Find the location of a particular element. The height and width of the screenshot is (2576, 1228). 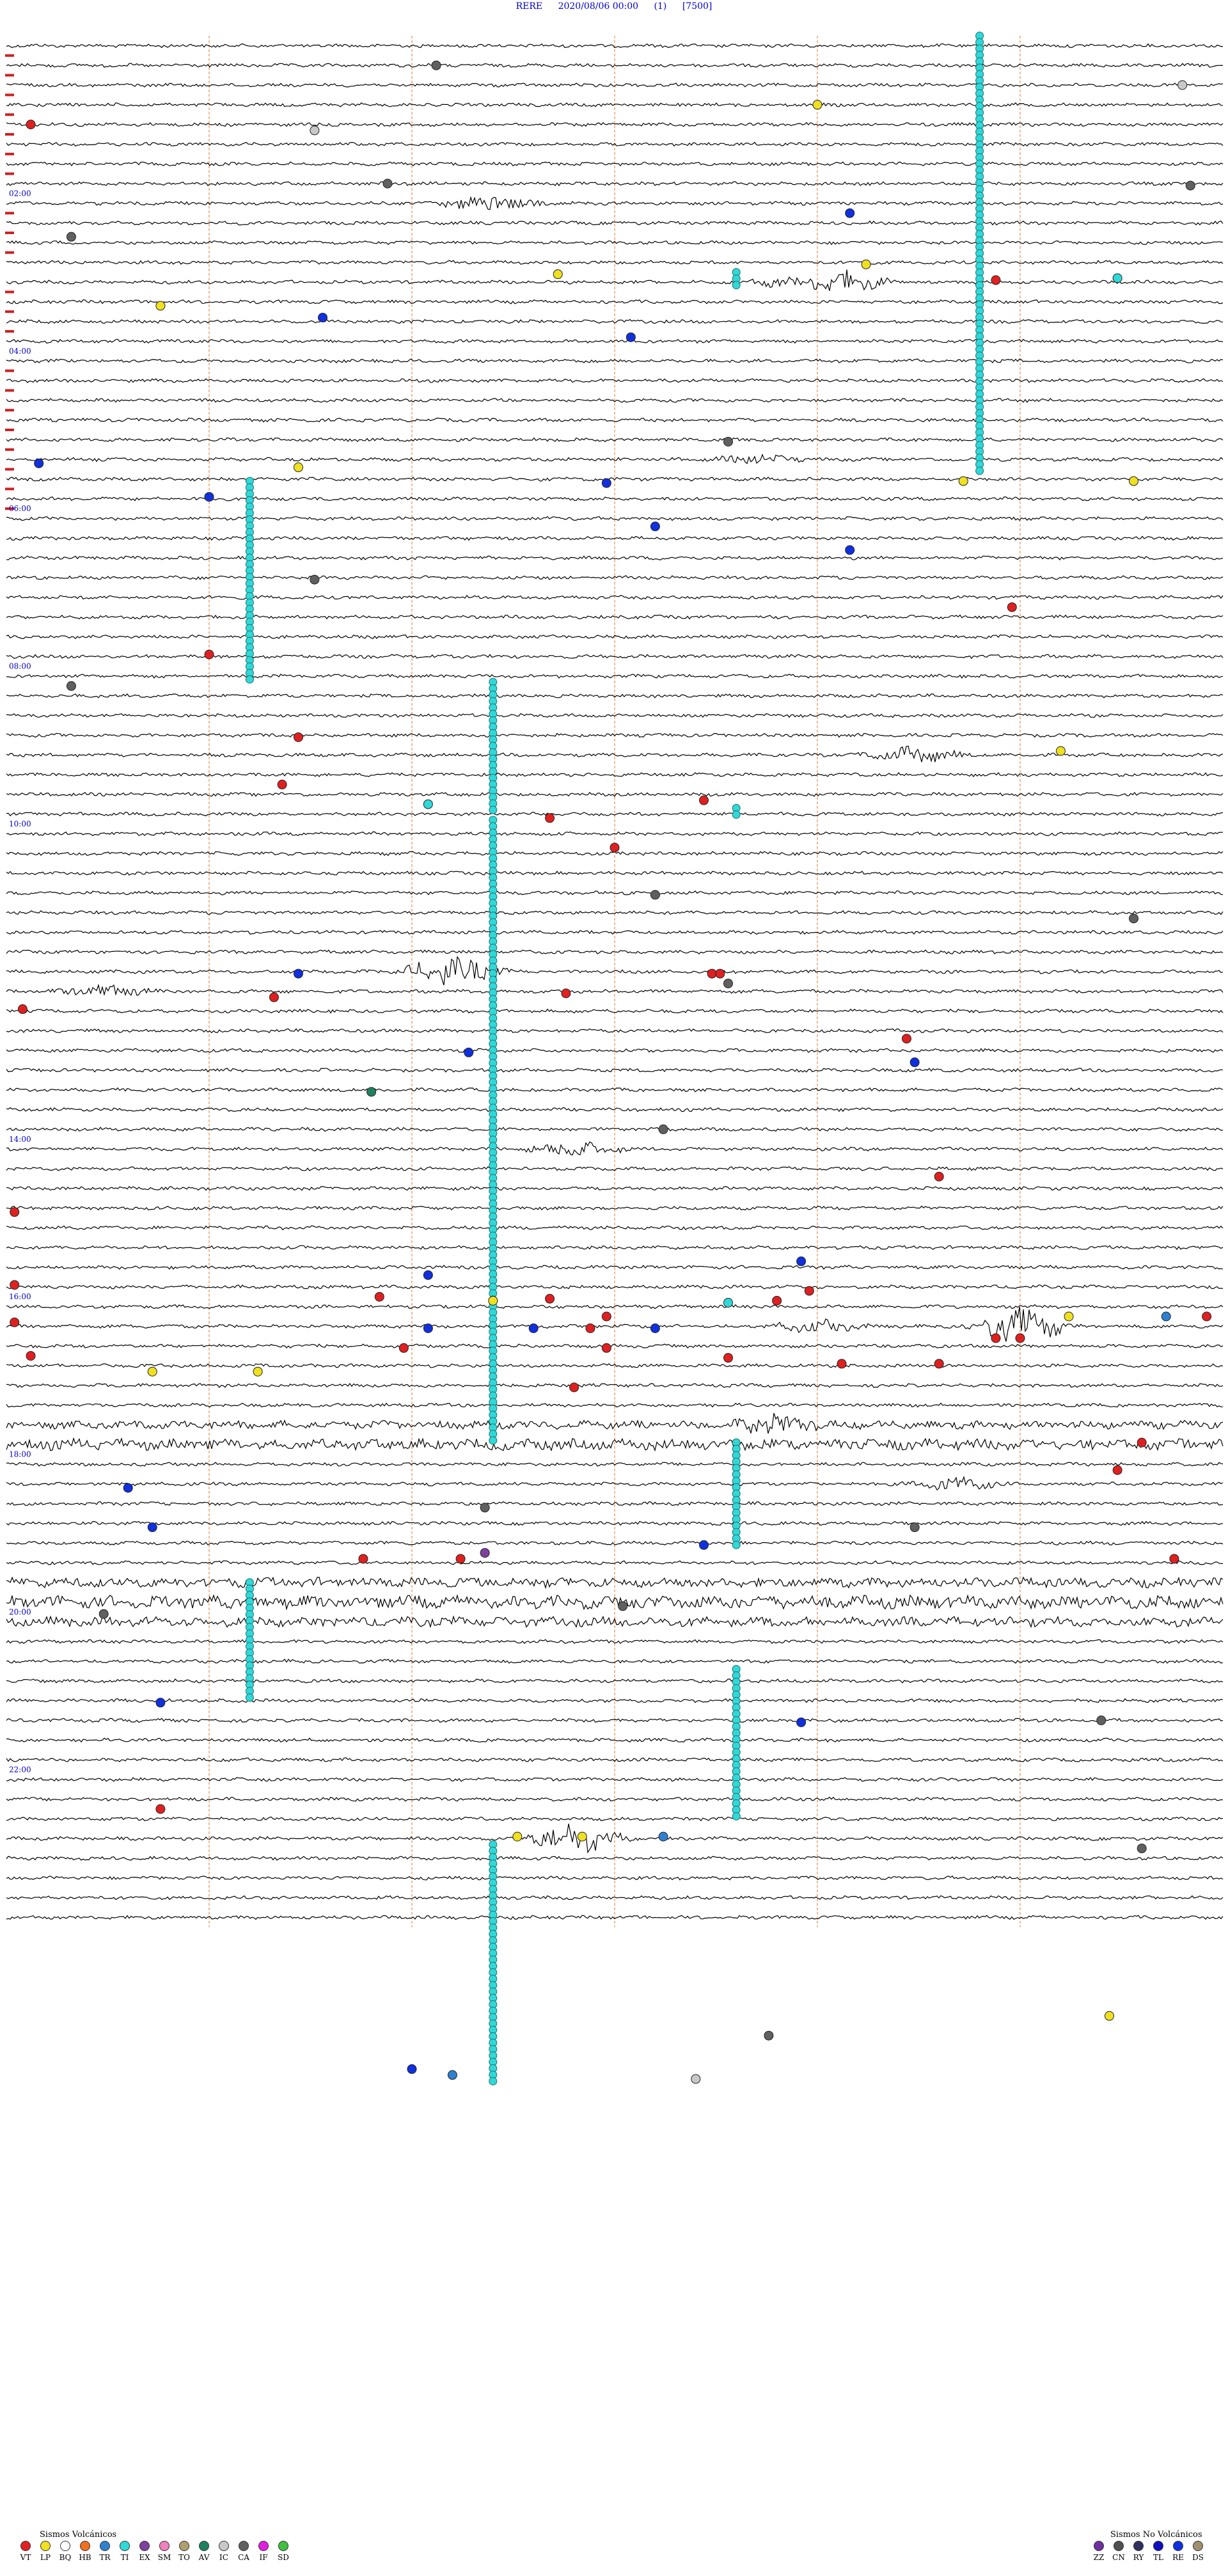

event-marker-av is located at coordinates (371, 1092).